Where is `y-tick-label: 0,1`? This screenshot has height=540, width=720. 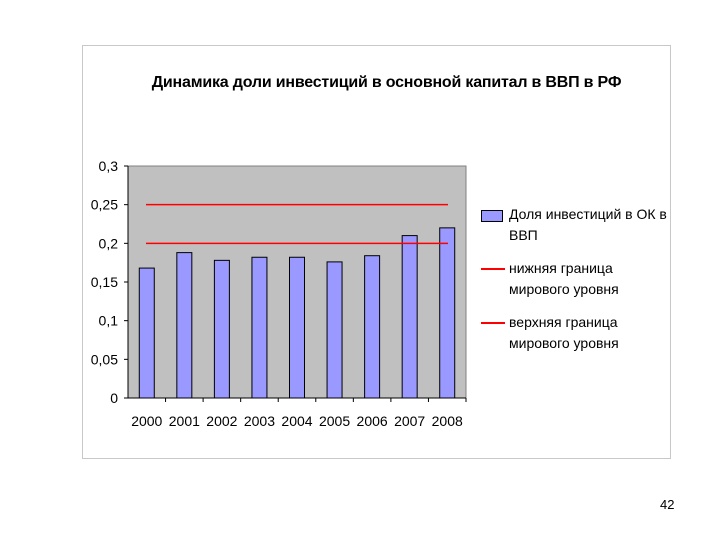
y-tick-label: 0,1 is located at coordinates (109, 321).